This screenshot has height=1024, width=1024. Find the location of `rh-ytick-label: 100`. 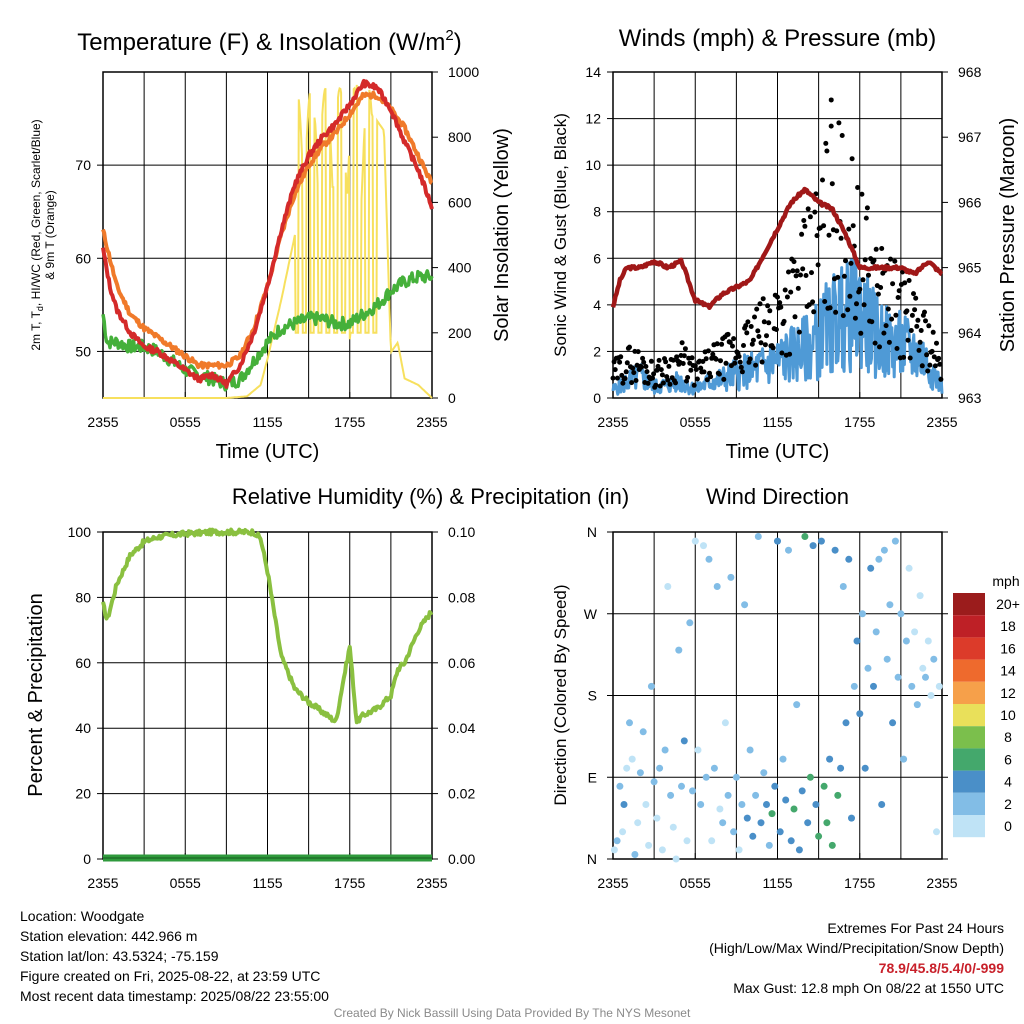

rh-ytick-label: 100 is located at coordinates (80, 532).